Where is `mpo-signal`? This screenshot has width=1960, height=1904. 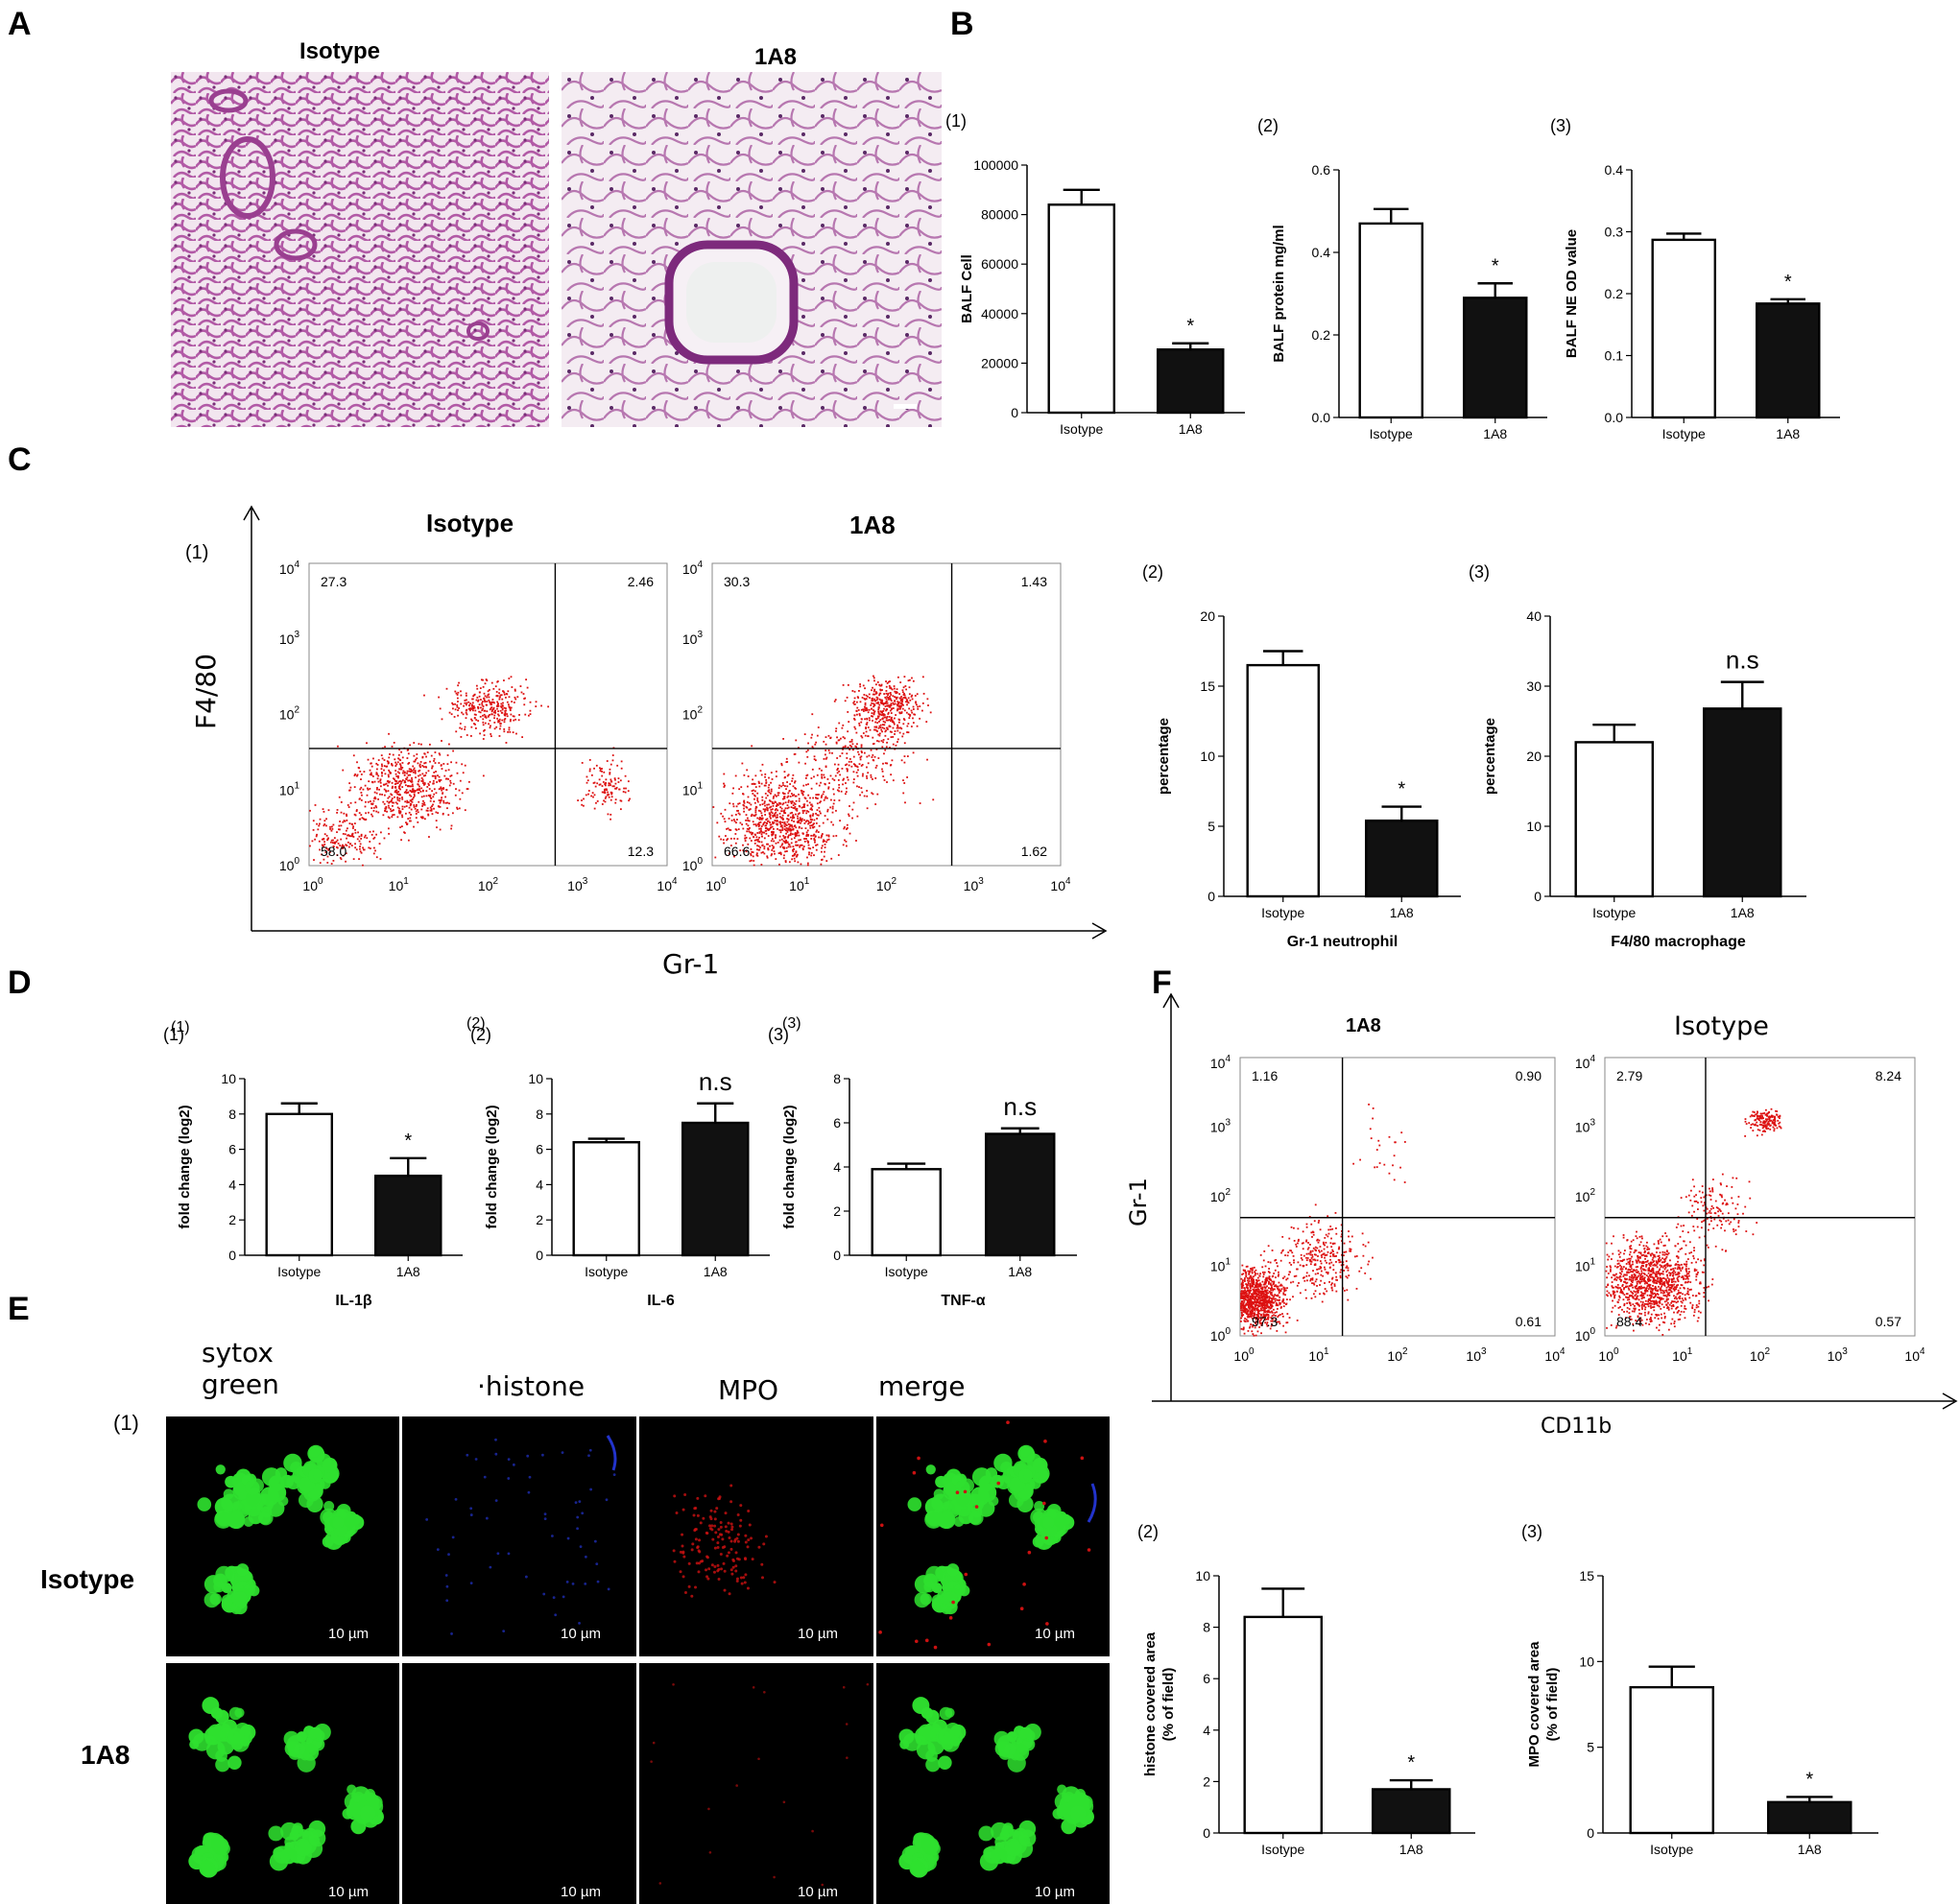 mpo-signal is located at coordinates (684, 1557).